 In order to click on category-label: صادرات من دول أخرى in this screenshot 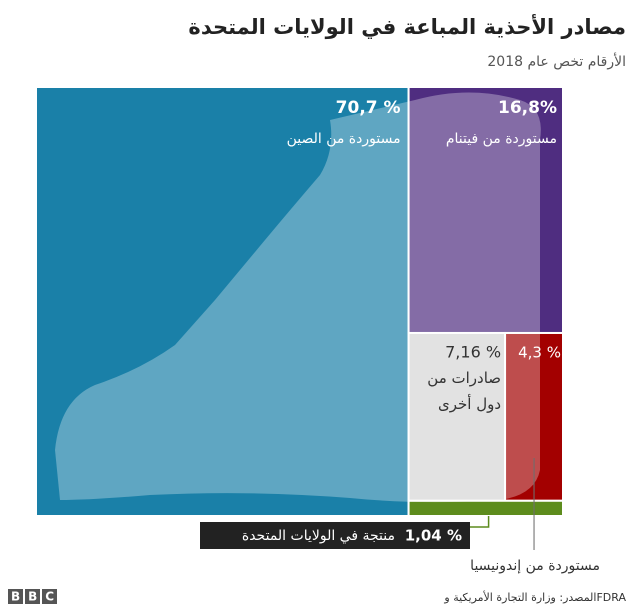, I will do `click(464, 390)`.